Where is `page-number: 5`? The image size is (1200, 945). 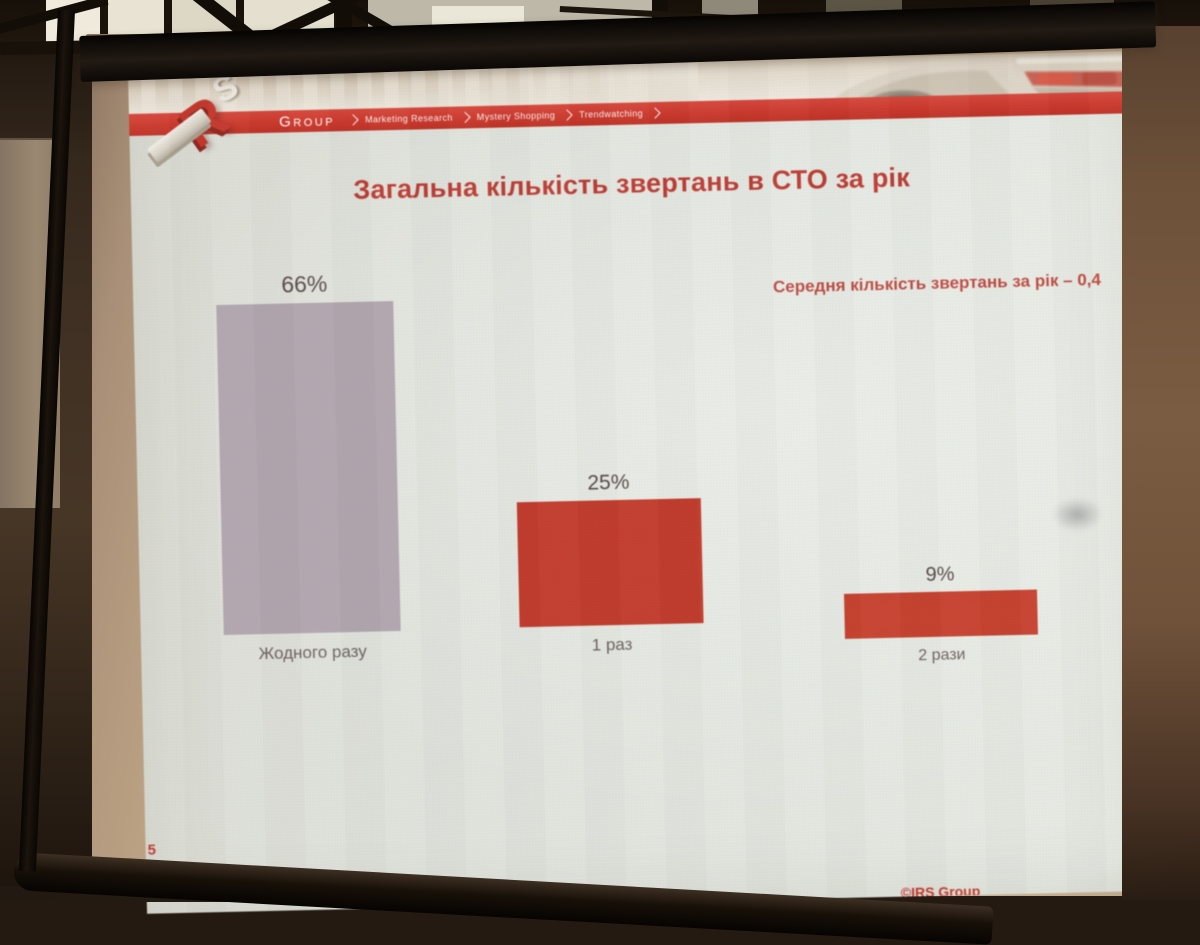
page-number: 5 is located at coordinates (152, 850).